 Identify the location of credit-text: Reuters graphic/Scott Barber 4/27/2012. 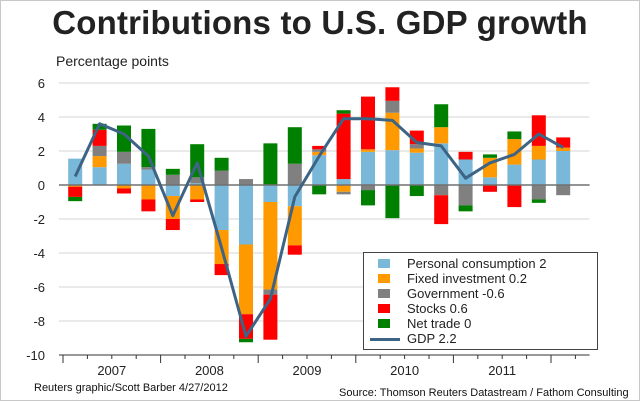
(131, 388).